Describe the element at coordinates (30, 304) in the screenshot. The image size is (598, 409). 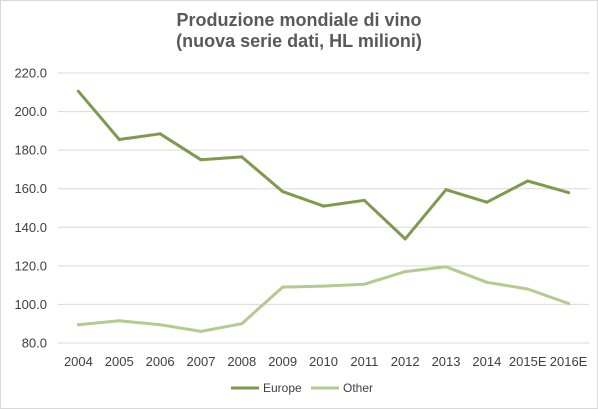
I see `y-tick-label: 100.0` at that location.